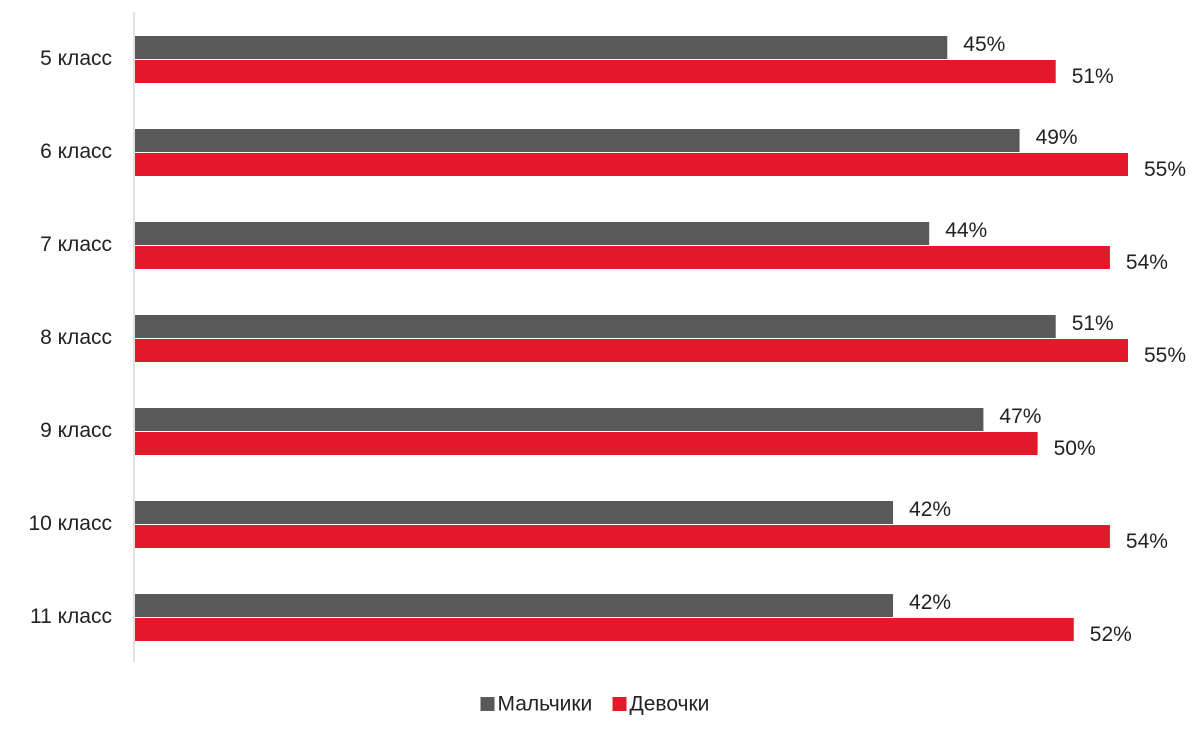 This screenshot has width=1195, height=730. What do you see at coordinates (984, 44) in the screenshot?
I see `data-label: 45%` at bounding box center [984, 44].